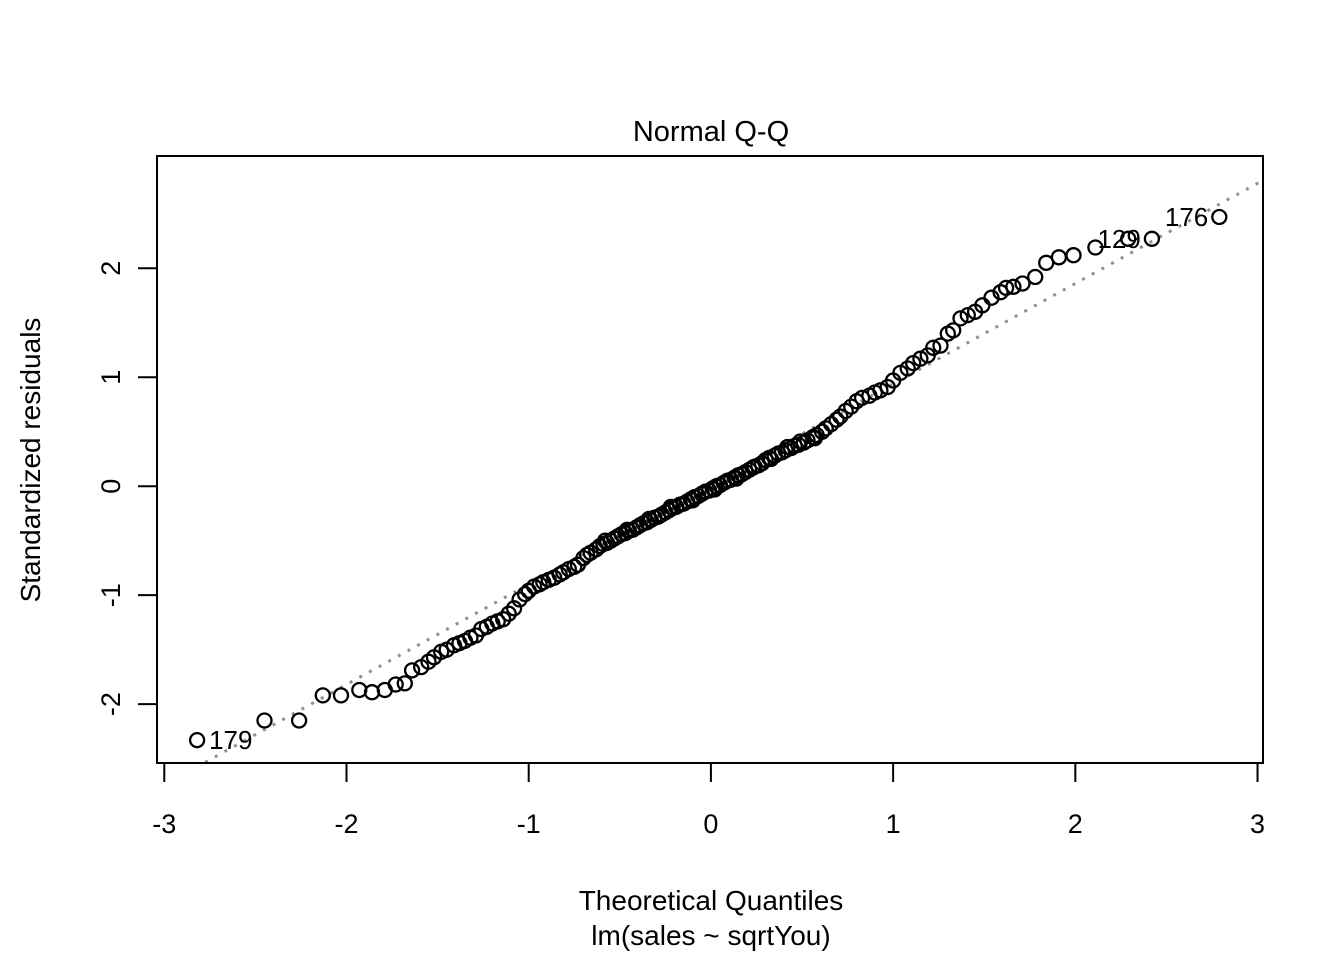 This screenshot has height=960, width=1344. Describe the element at coordinates (529, 824) in the screenshot. I see `x-tick-label: -1` at that location.